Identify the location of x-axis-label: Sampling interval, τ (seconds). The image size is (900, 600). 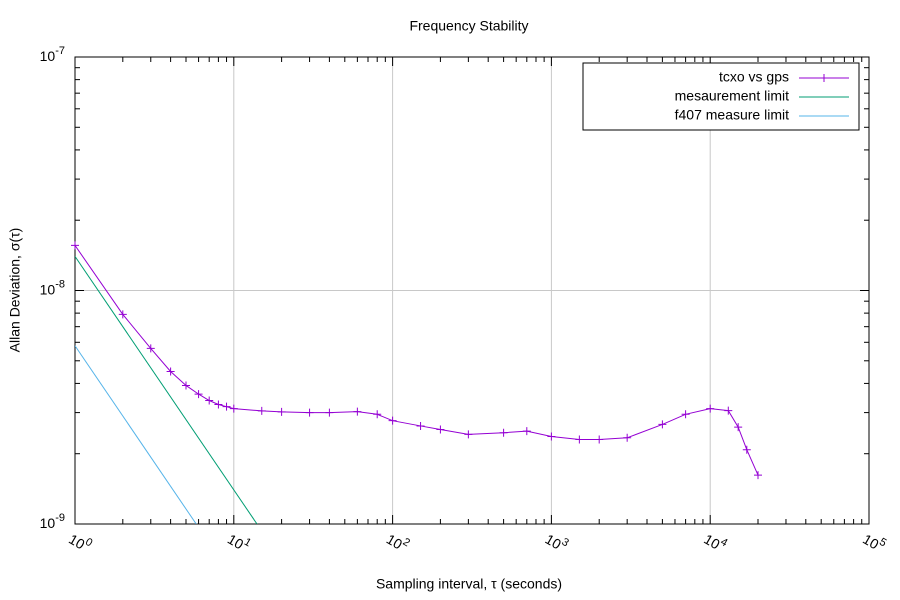
(469, 584).